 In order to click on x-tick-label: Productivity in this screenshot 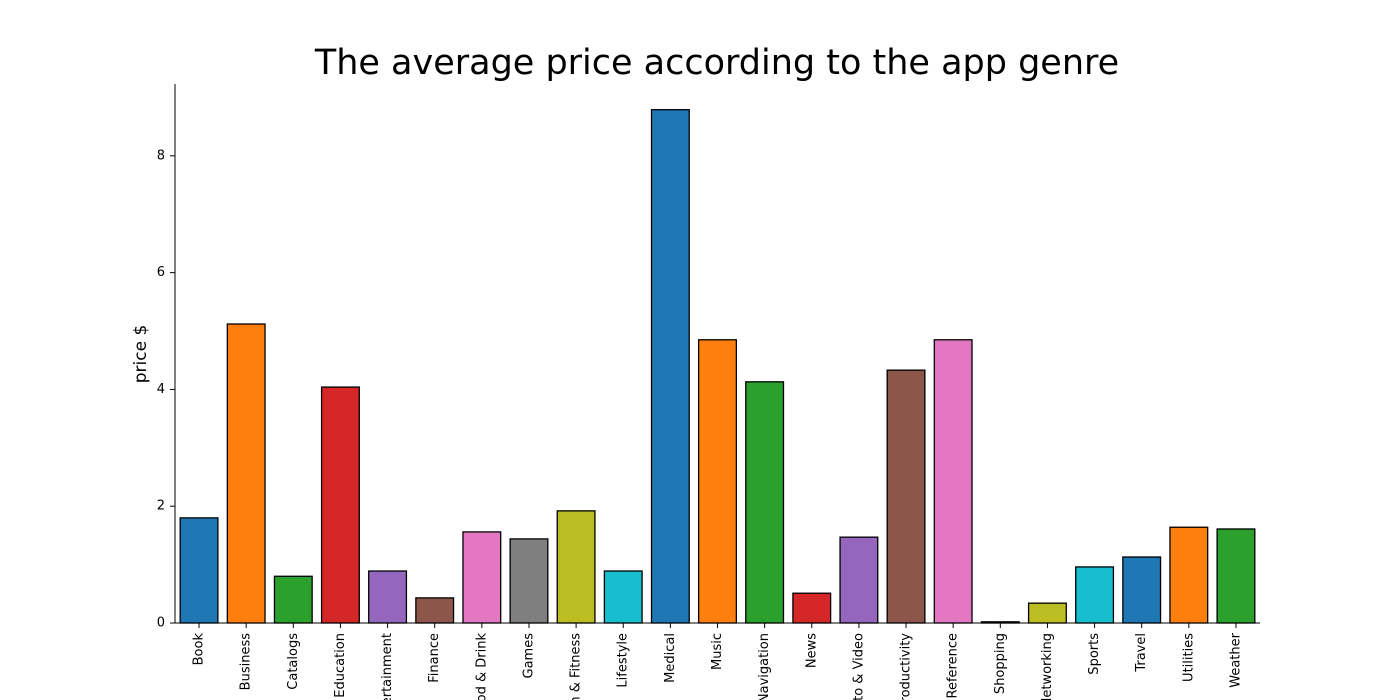, I will do `click(906, 666)`.